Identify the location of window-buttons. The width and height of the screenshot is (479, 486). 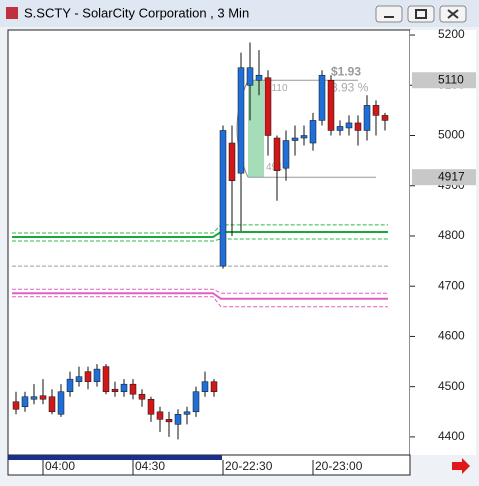
(421, 14).